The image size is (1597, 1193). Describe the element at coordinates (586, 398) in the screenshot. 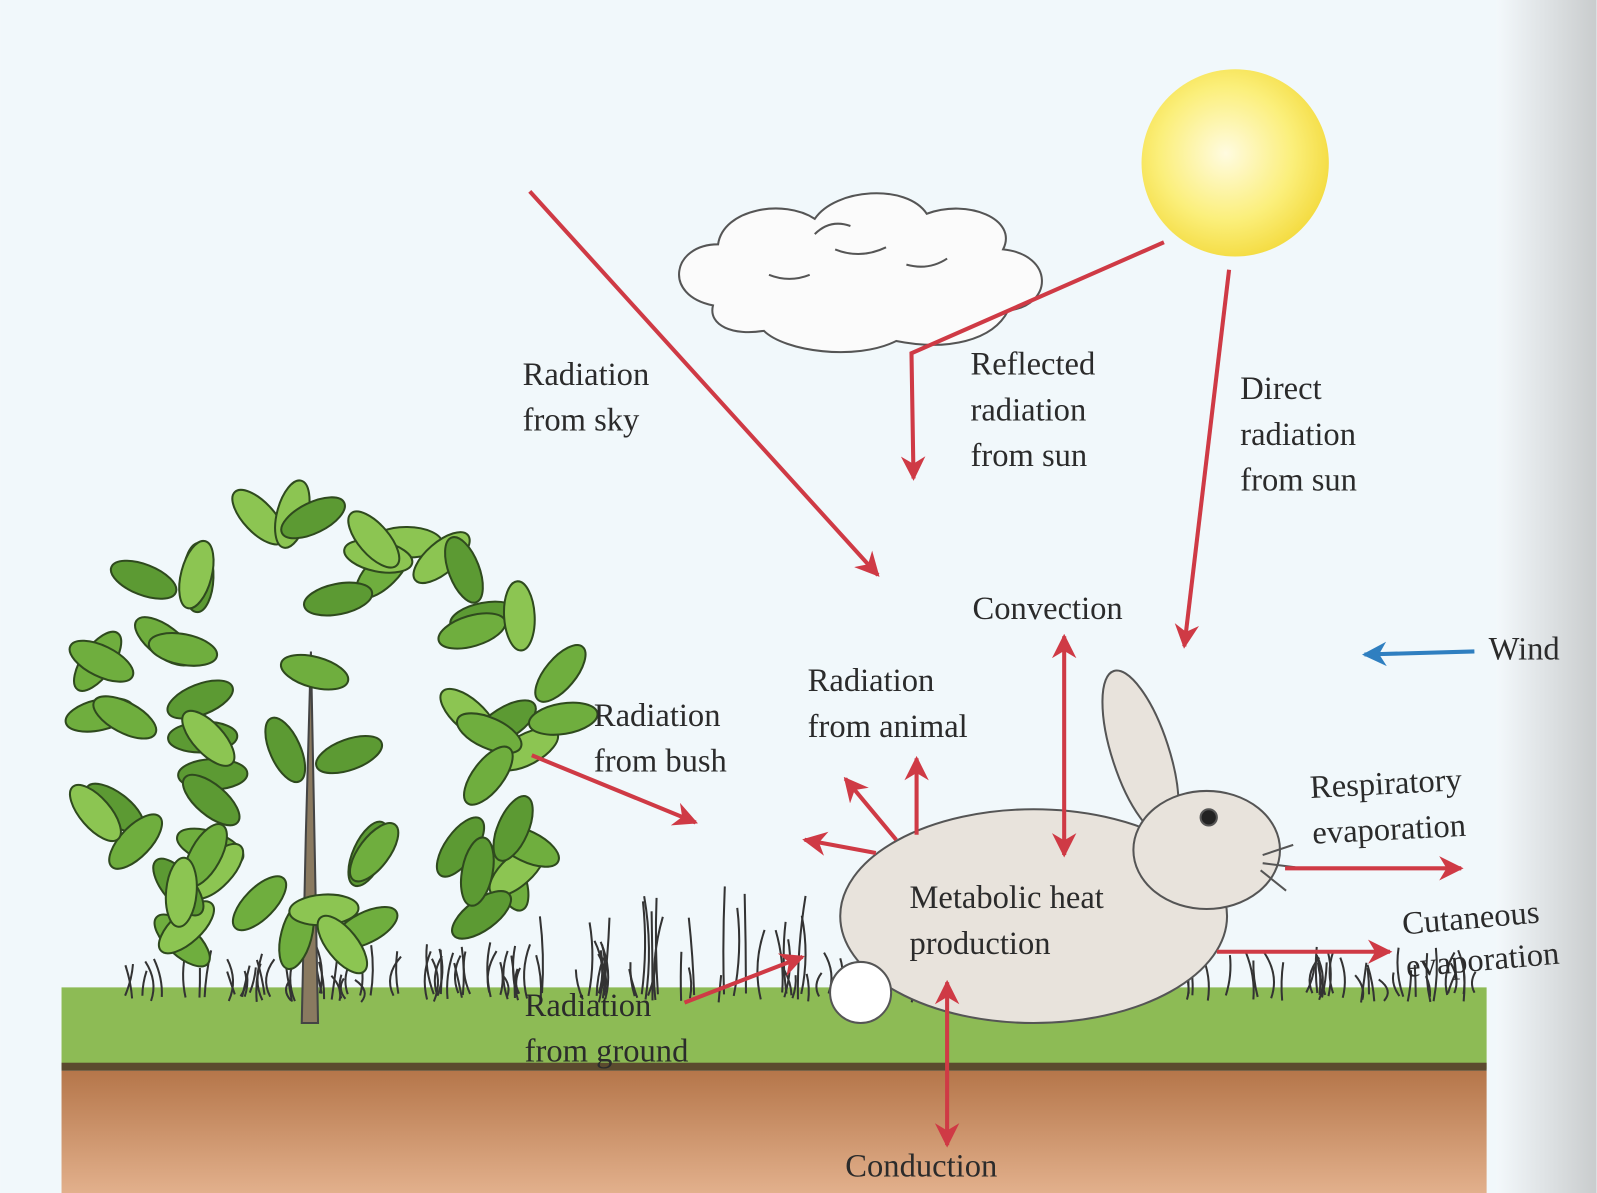

I see `label: Radiation from sky` at that location.